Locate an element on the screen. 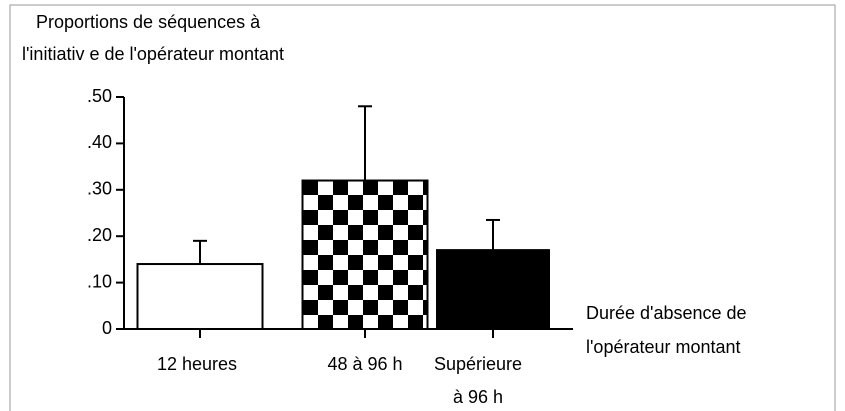  x-tick-label: à 96 h is located at coordinates (478, 397).